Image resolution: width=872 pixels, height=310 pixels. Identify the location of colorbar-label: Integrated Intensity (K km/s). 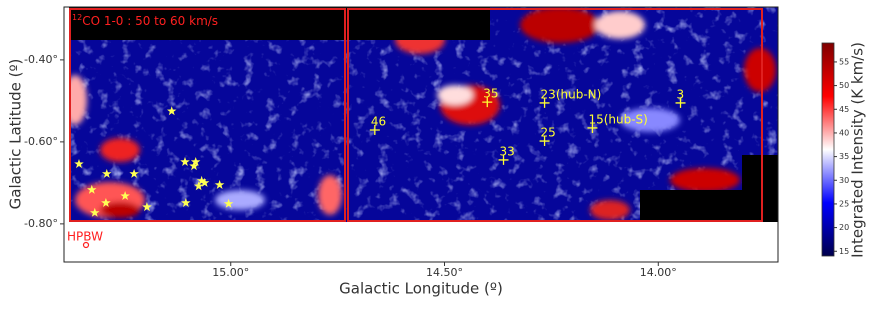
(858, 150).